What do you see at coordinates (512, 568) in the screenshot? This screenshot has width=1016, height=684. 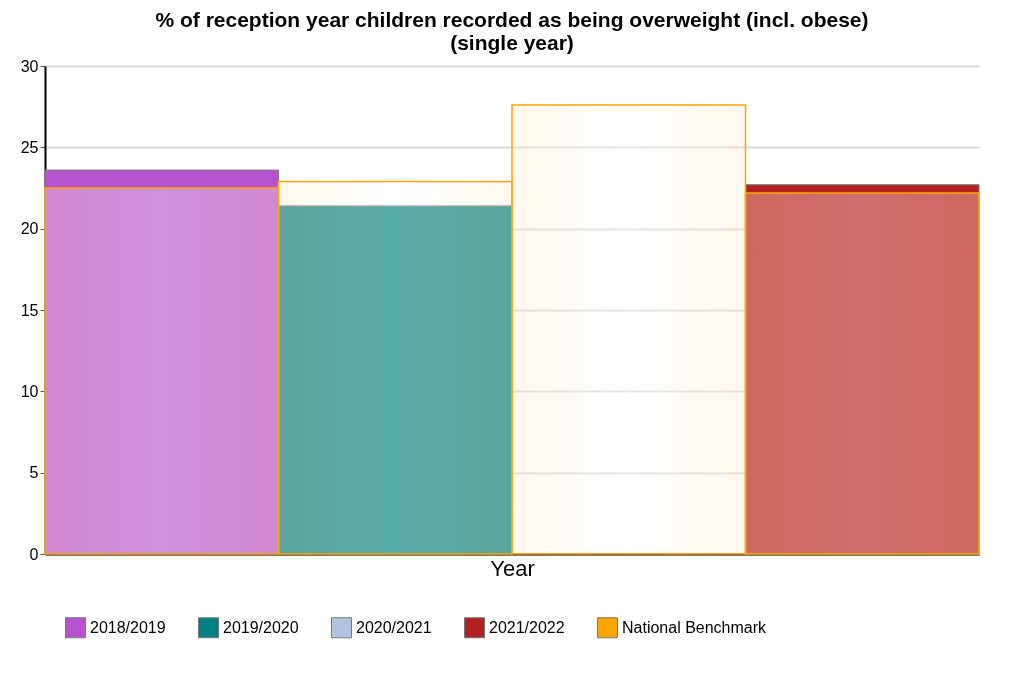 I see `x-axis-title: Year` at bounding box center [512, 568].